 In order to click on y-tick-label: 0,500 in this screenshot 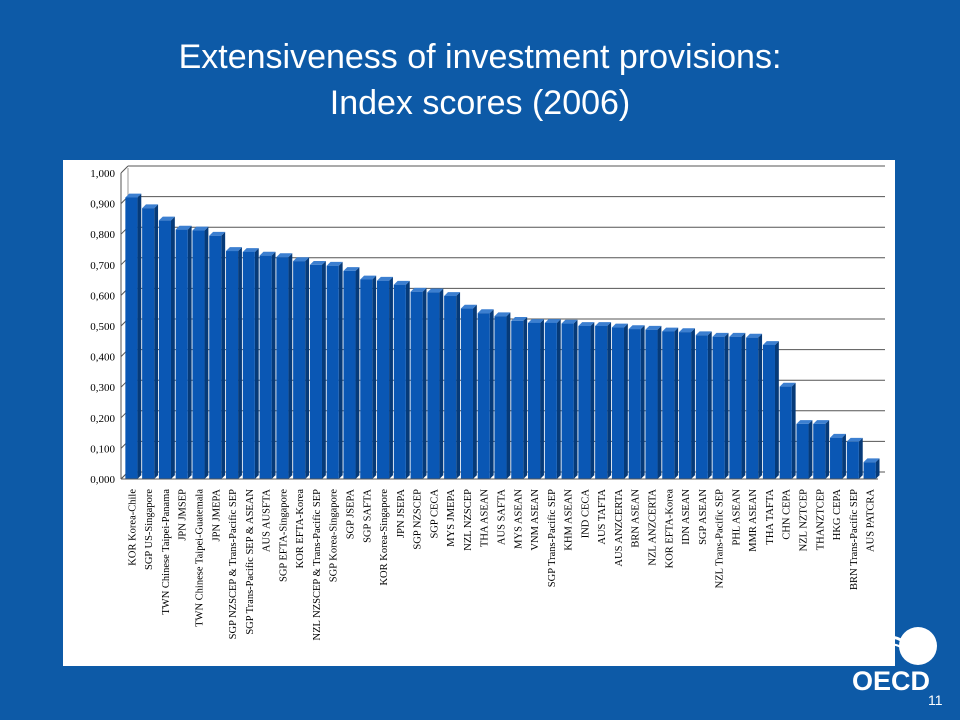, I will do `click(102, 327)`.